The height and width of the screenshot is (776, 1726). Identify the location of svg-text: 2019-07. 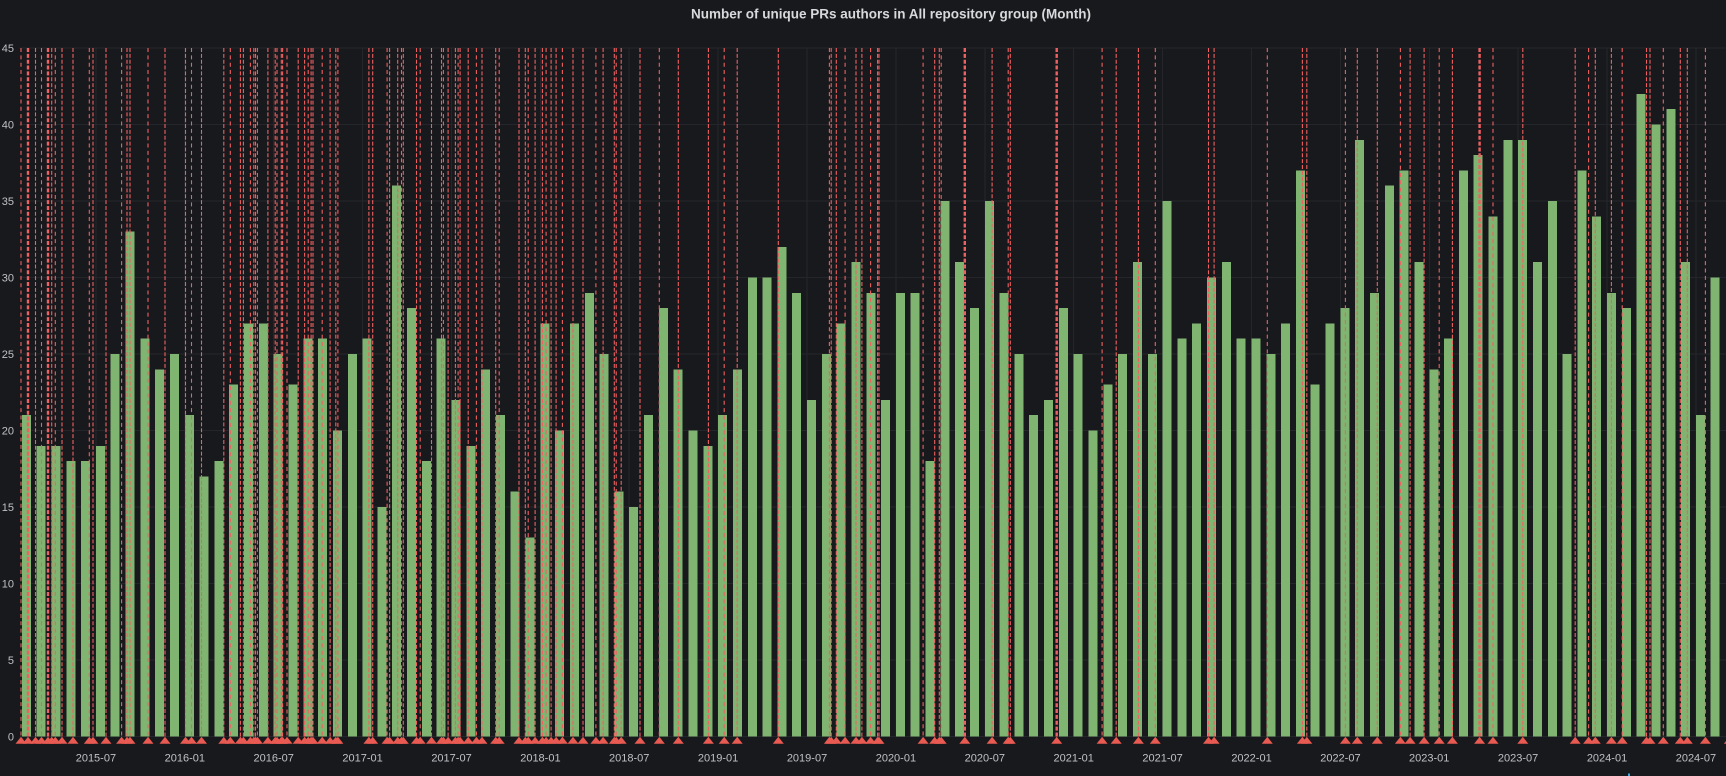
(807, 759).